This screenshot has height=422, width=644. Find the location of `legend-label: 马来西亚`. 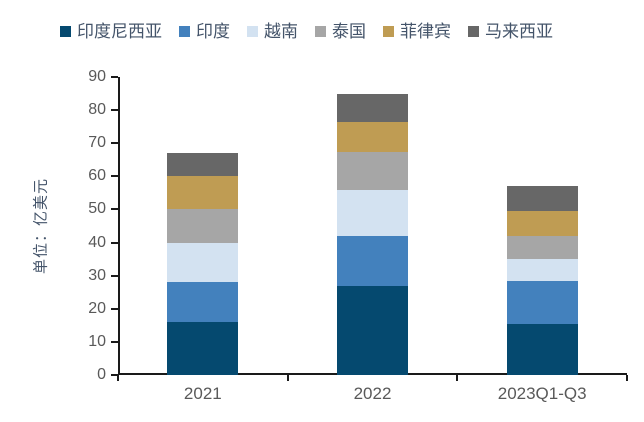

legend-label: 马来西亚 is located at coordinates (519, 31).